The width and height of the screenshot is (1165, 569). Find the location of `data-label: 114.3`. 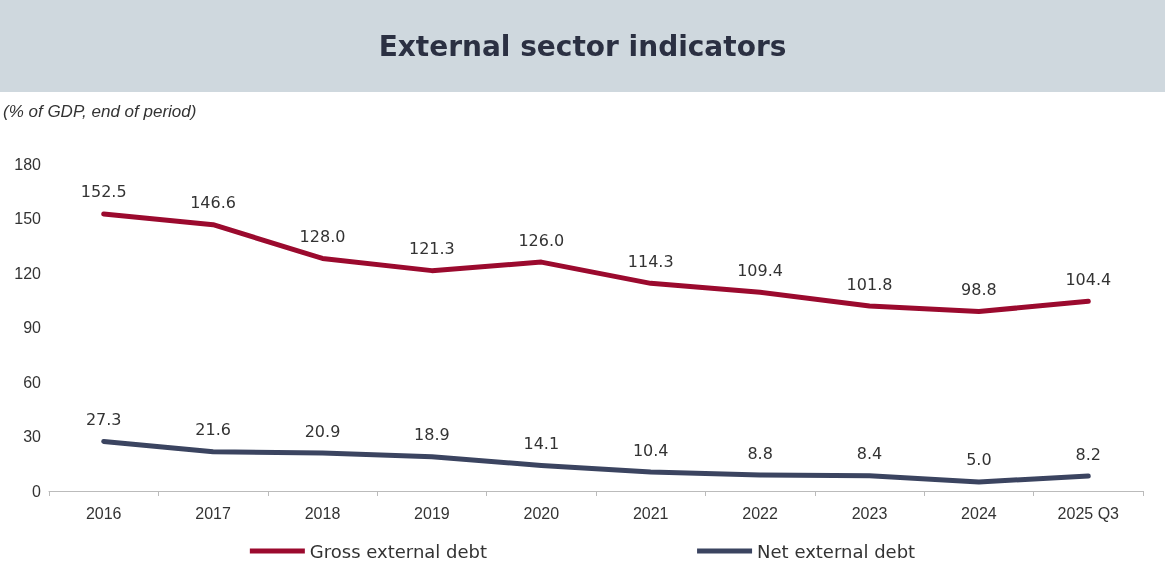

data-label: 114.3 is located at coordinates (650, 261).